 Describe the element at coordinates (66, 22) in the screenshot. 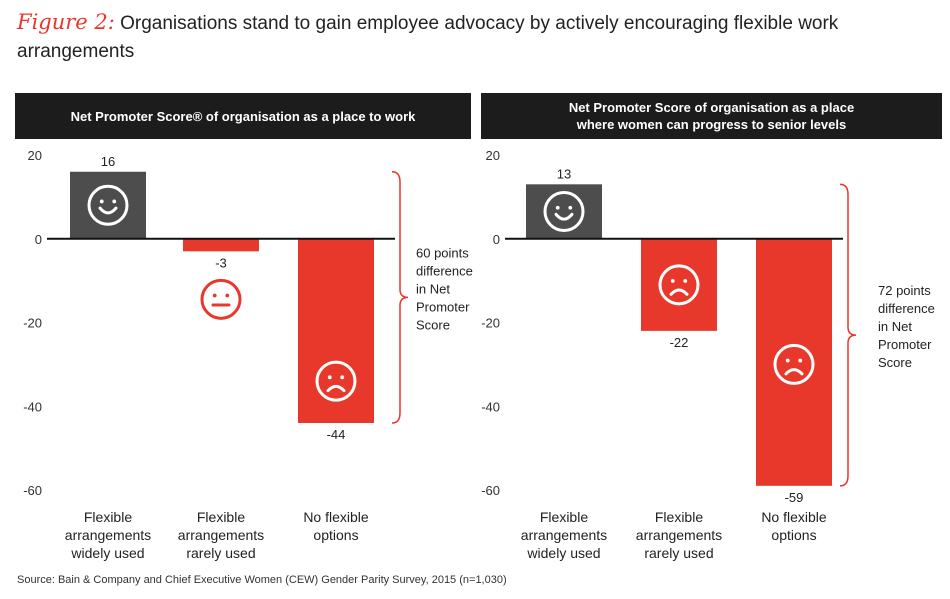

I see `figure-number: Figure 2:` at that location.